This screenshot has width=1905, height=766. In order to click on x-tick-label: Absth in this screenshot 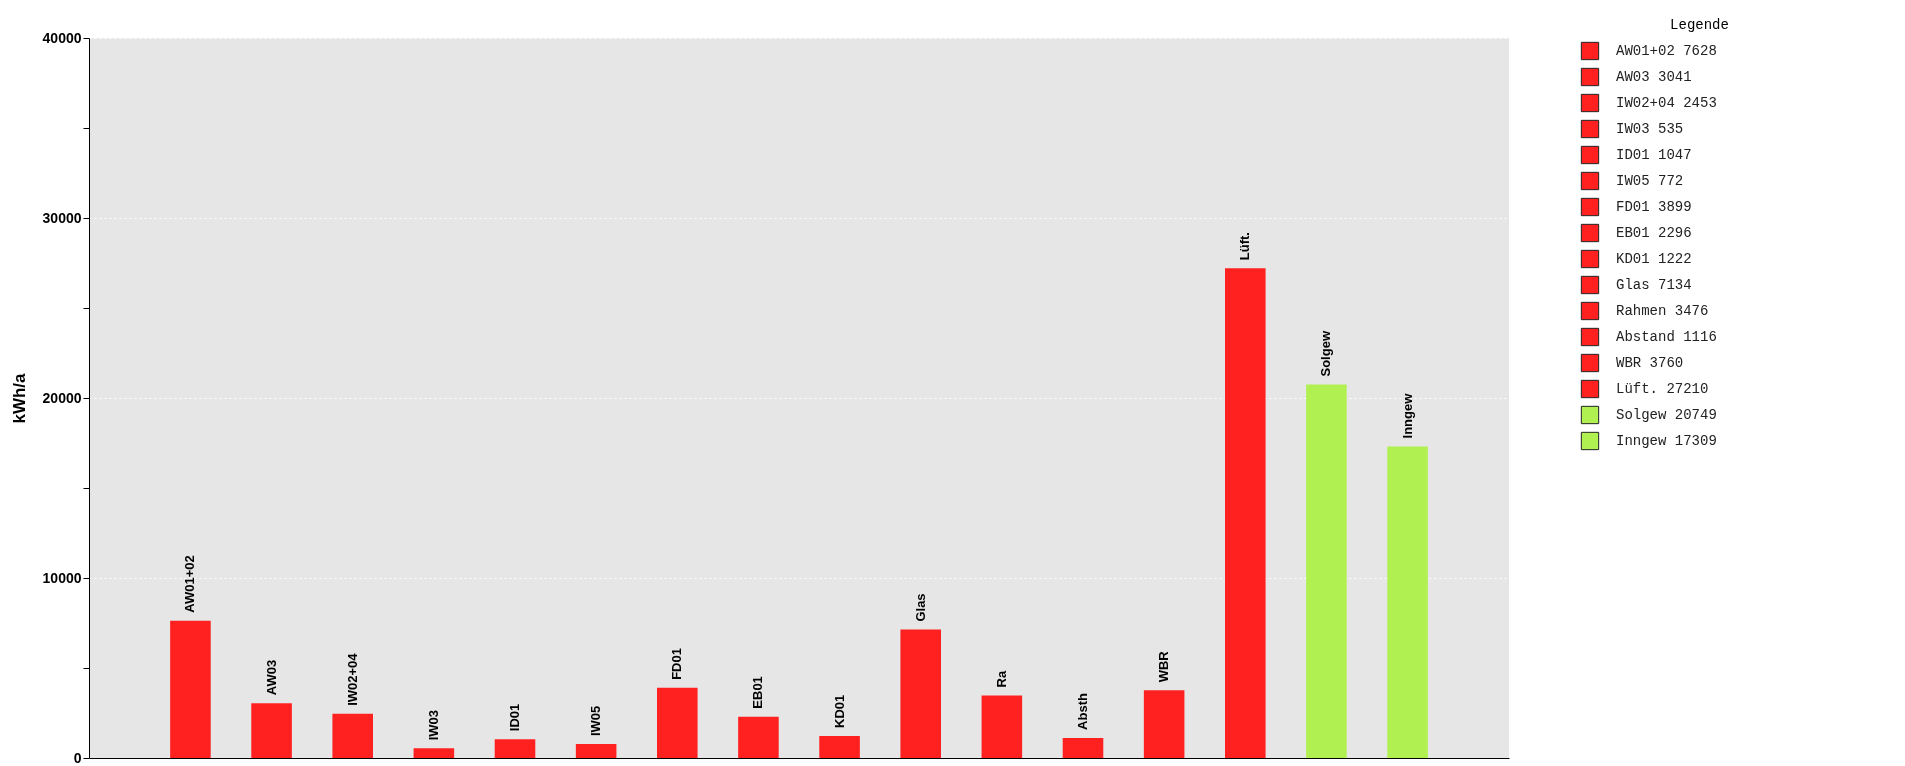, I will do `click(1082, 711)`.